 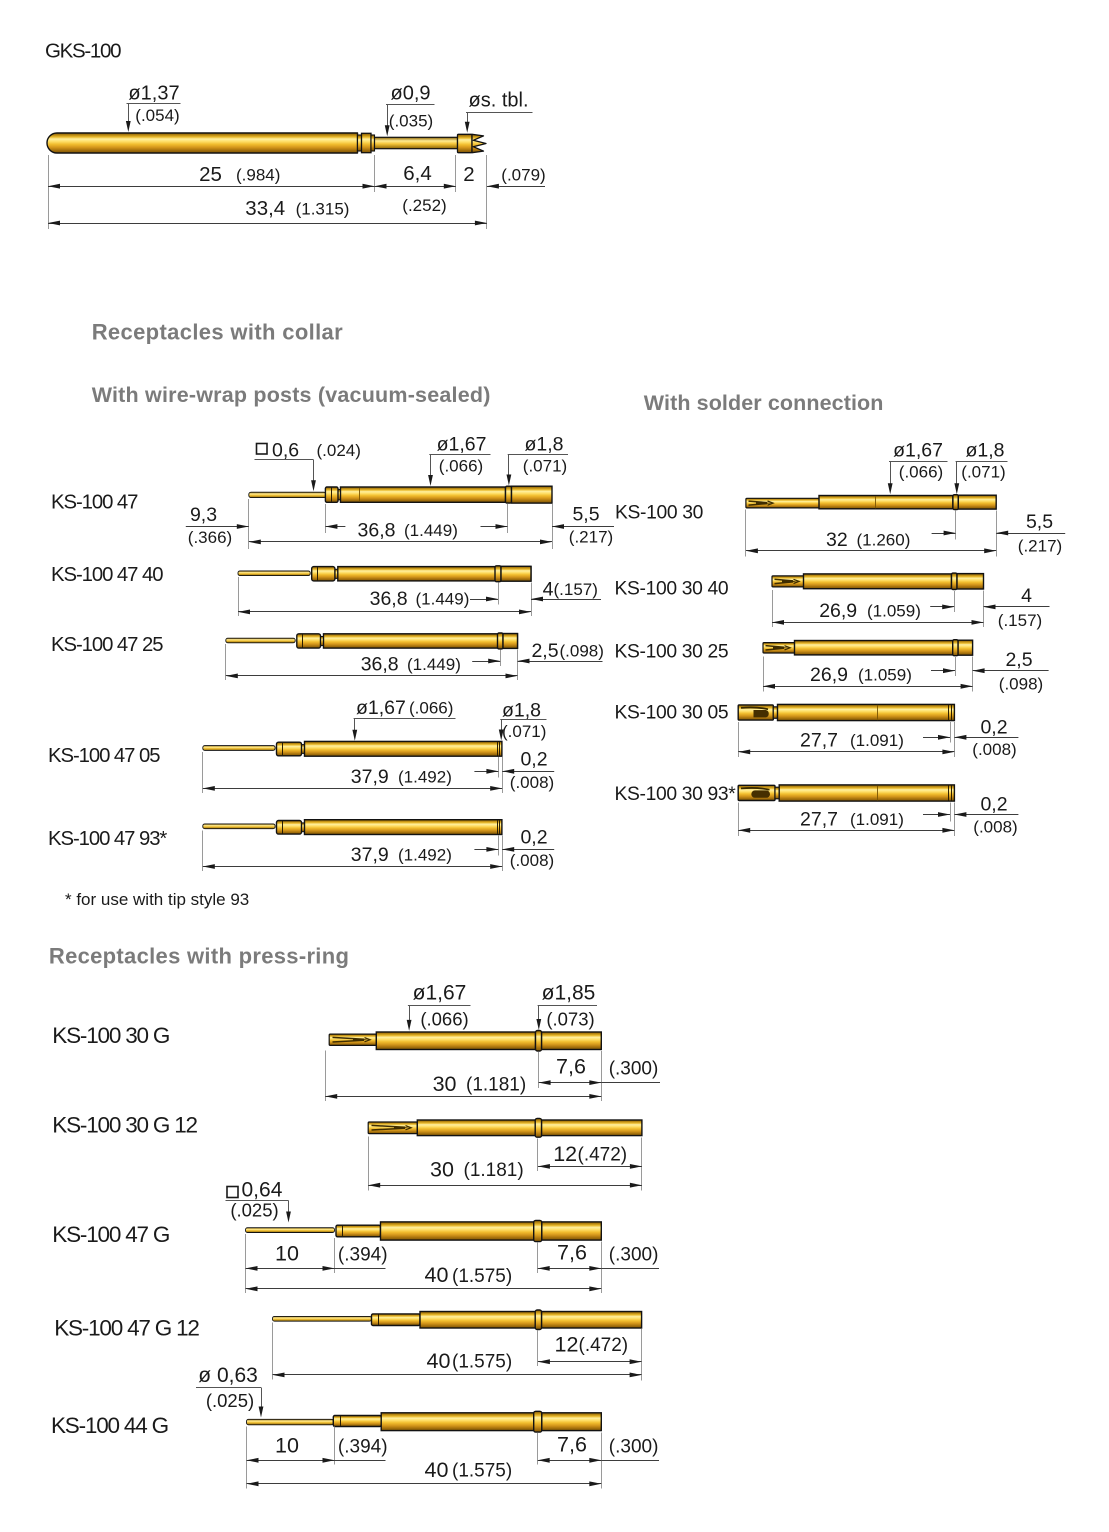 What do you see at coordinates (523, 175) in the screenshot?
I see `svg-text: (.079)` at bounding box center [523, 175].